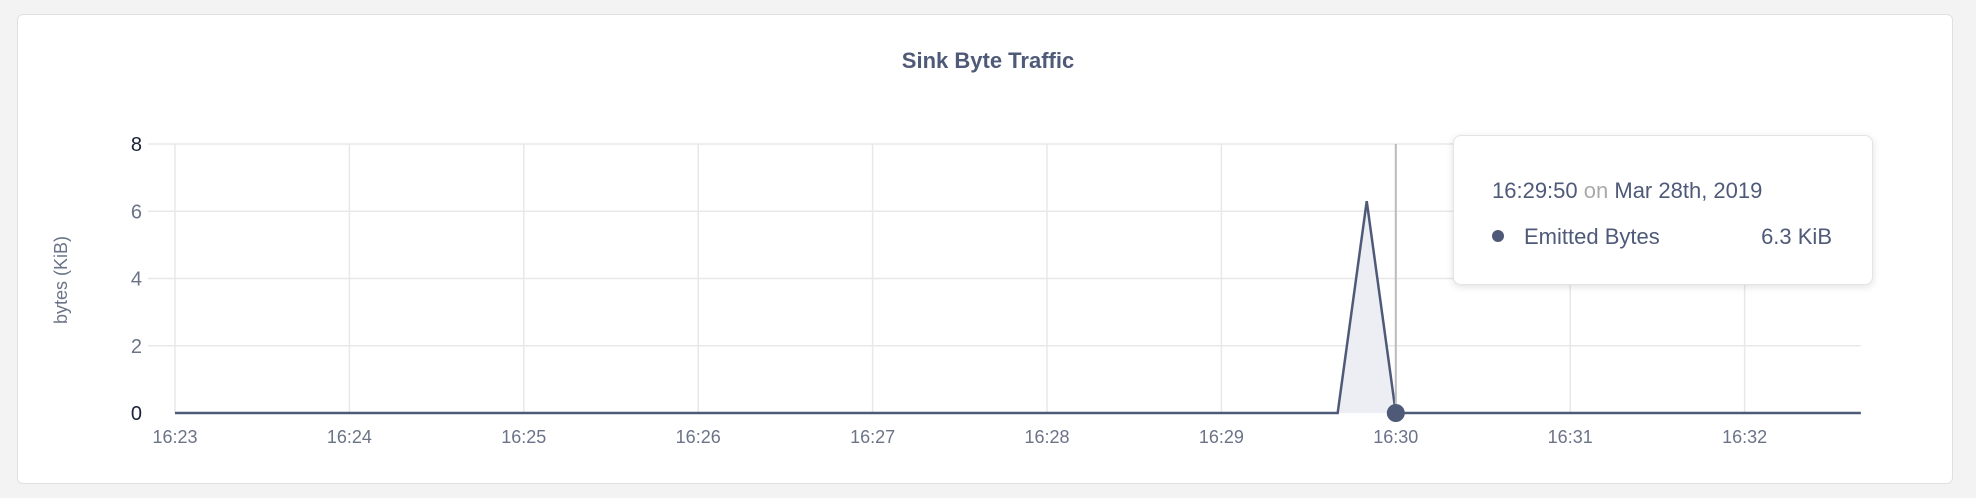 Image resolution: width=1976 pixels, height=498 pixels. What do you see at coordinates (872, 437) in the screenshot?
I see `x-tick-label: 16:27` at bounding box center [872, 437].